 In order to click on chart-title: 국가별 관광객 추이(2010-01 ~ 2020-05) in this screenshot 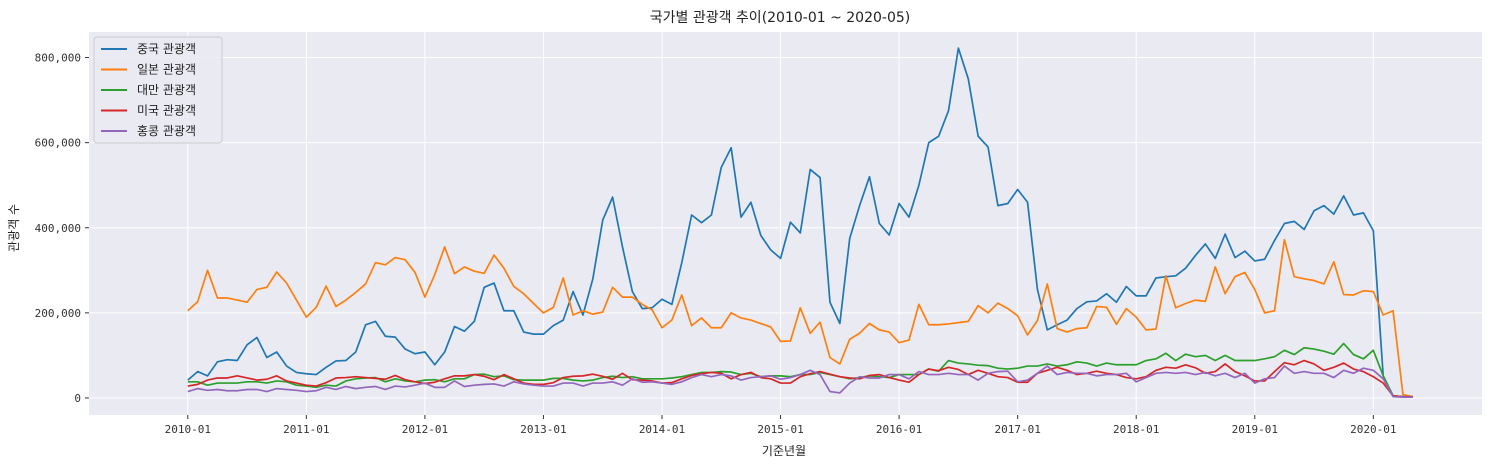, I will do `click(780, 18)`.